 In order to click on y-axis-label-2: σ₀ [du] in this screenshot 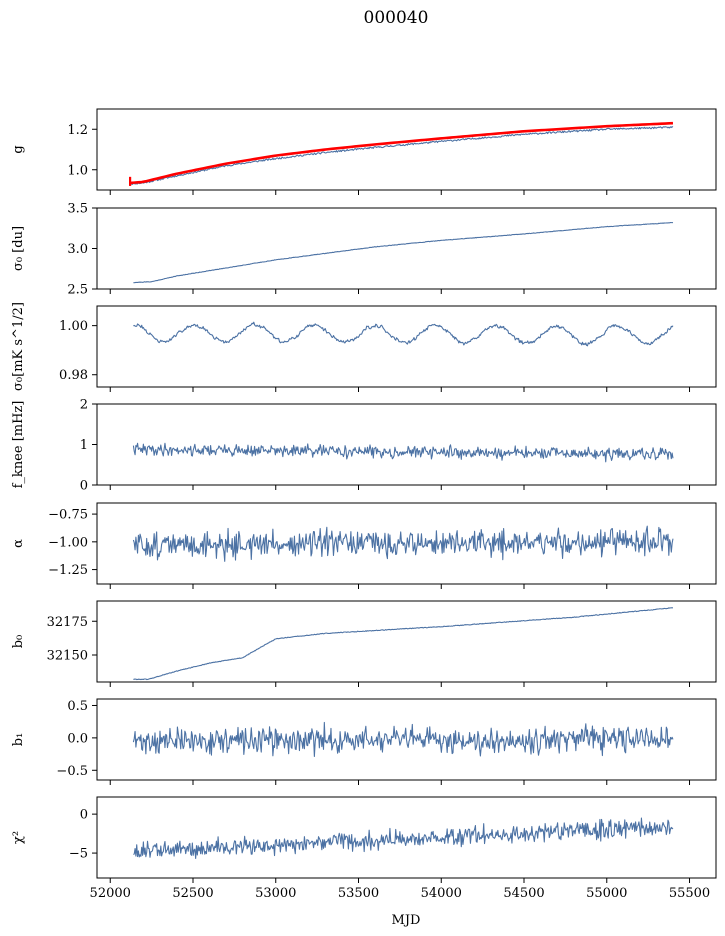, I will do `click(18, 248)`.